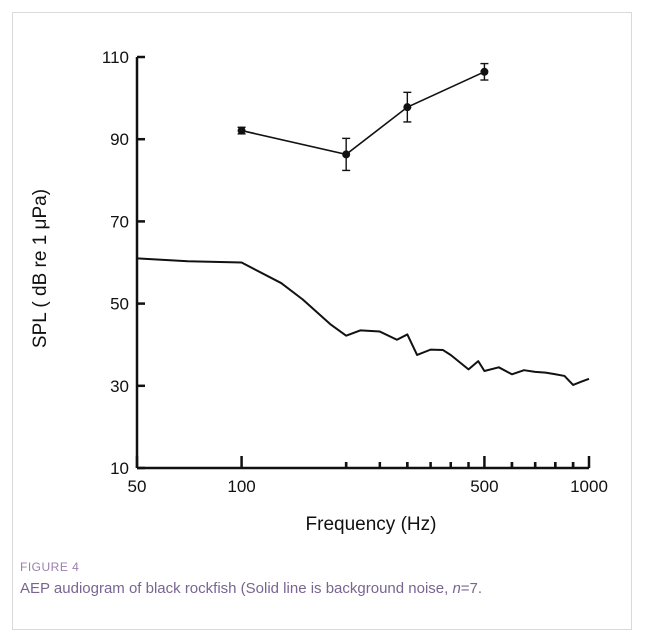  What do you see at coordinates (119, 386) in the screenshot?
I see `y-tick-label: 30` at bounding box center [119, 386].